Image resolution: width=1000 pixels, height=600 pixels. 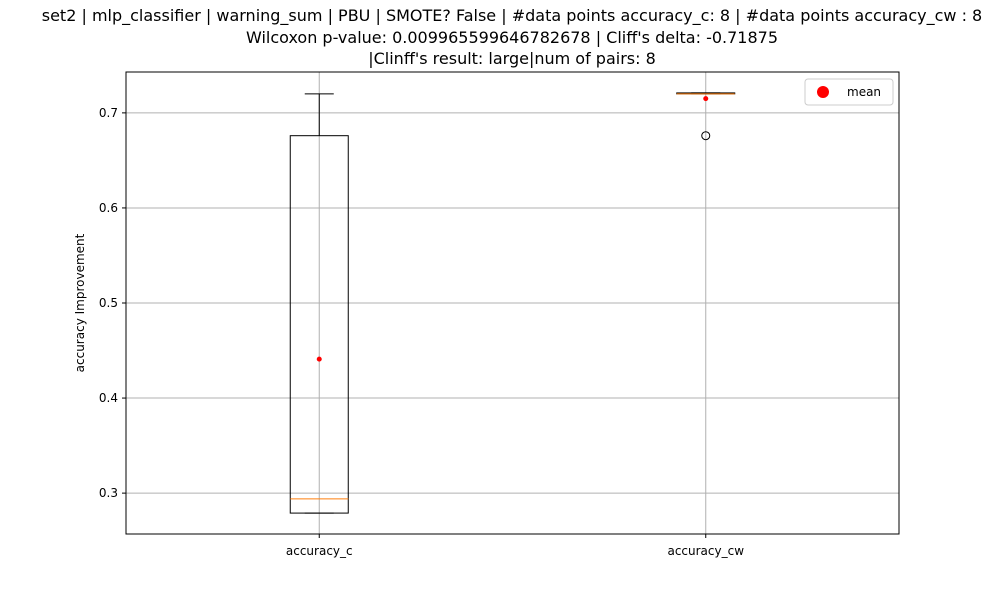 I want to click on legend-box, so click(x=849, y=92).